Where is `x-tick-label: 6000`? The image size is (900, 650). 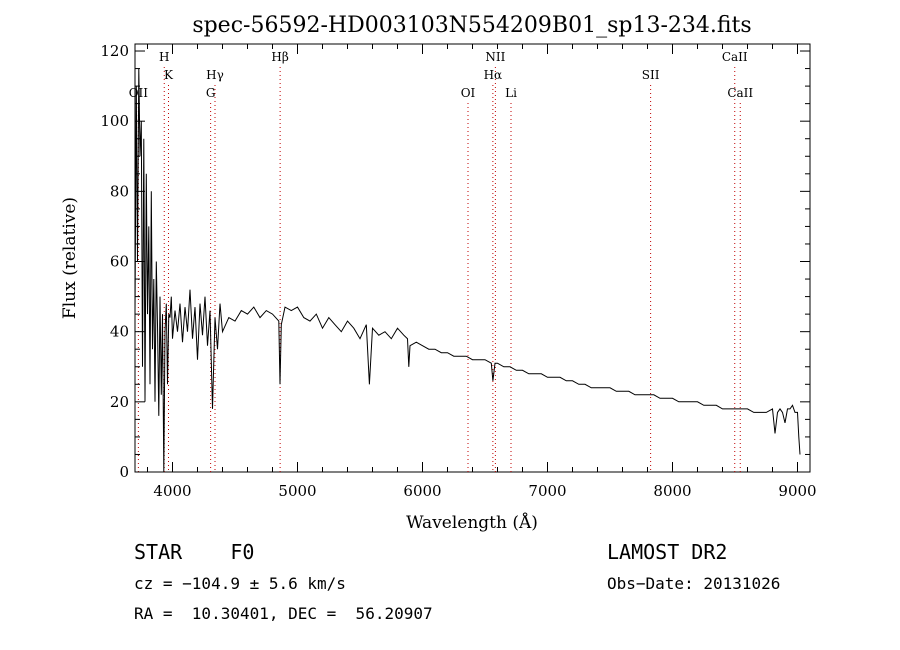 x-tick-label: 6000 is located at coordinates (422, 491).